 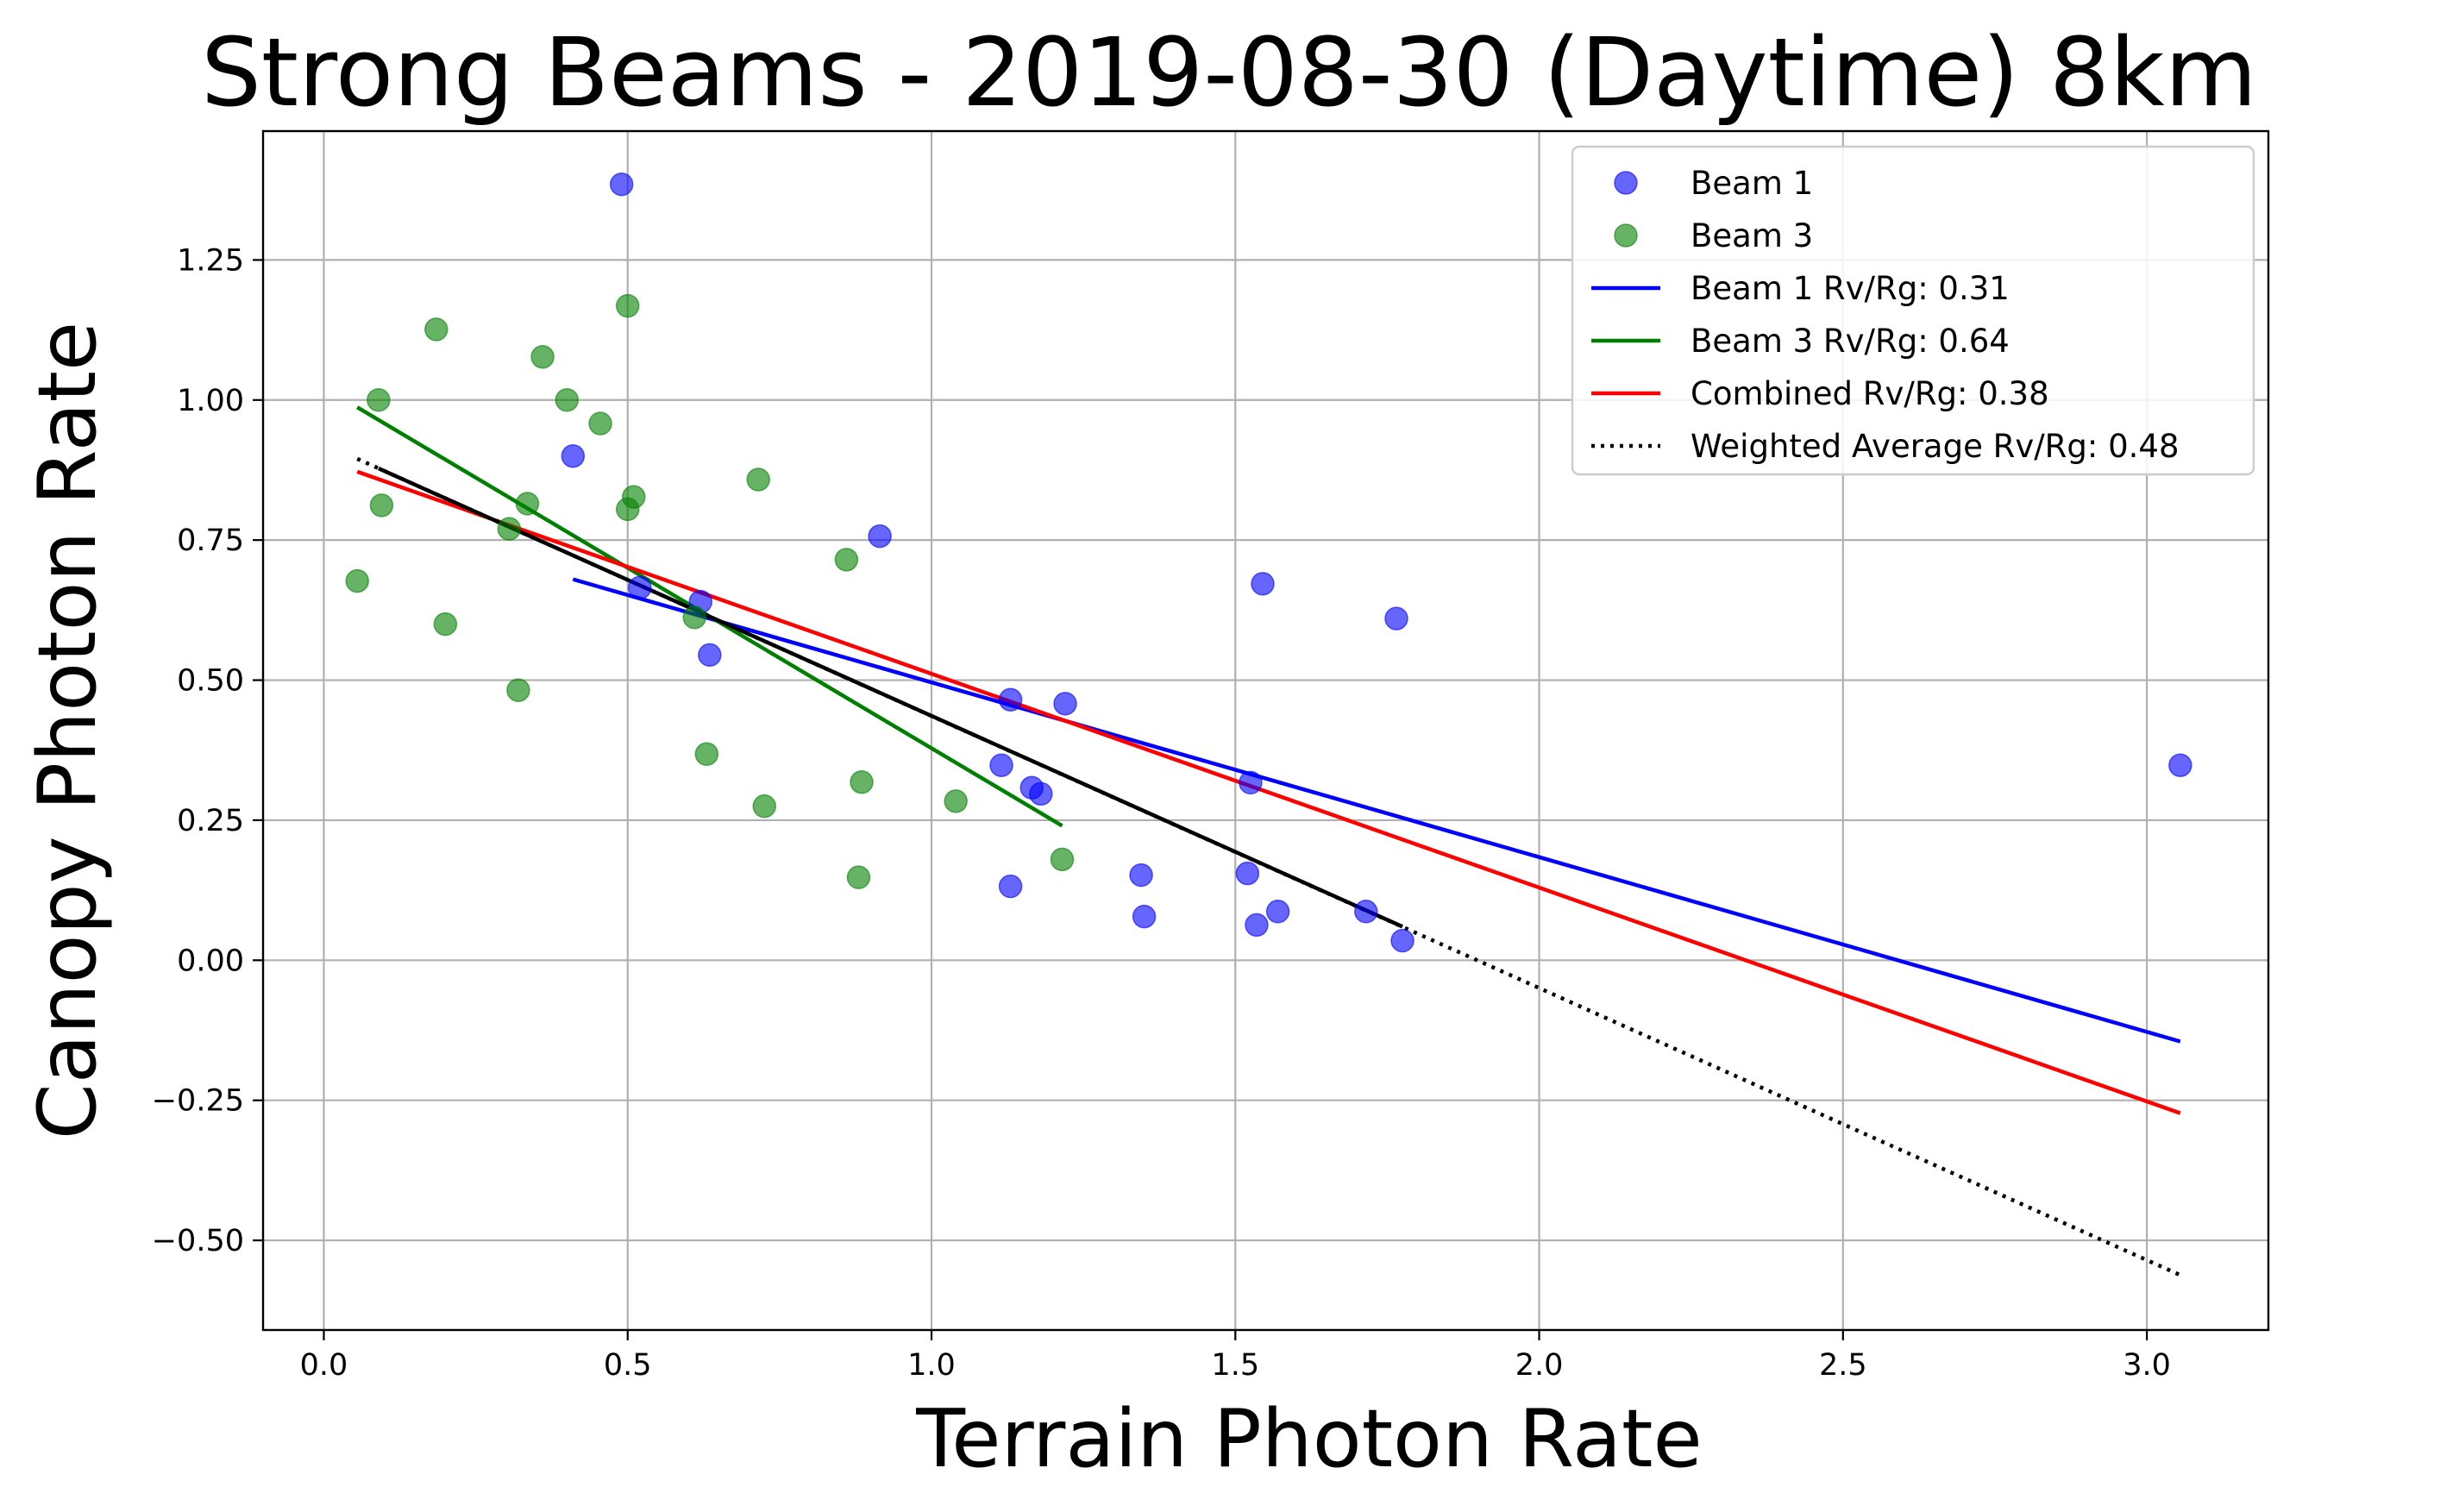 What do you see at coordinates (1752, 236) in the screenshot?
I see `legend-label-beam-3: Beam 3` at bounding box center [1752, 236].